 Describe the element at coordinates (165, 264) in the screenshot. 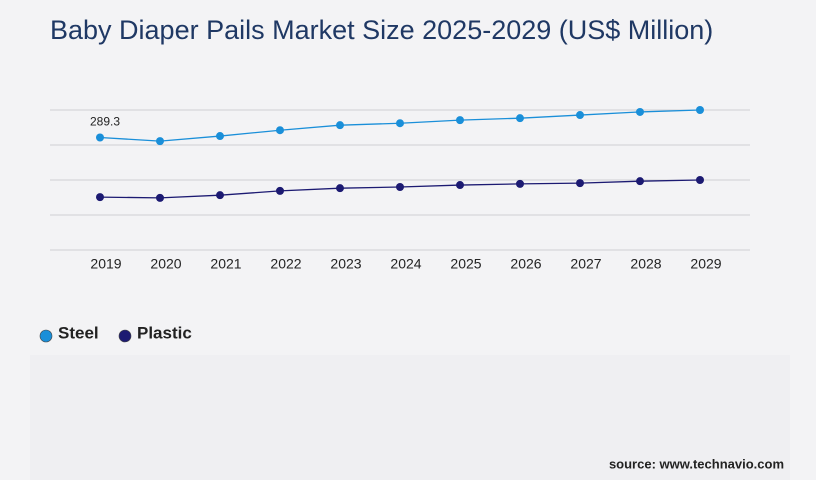

I see `x-tick-label: 2020` at that location.